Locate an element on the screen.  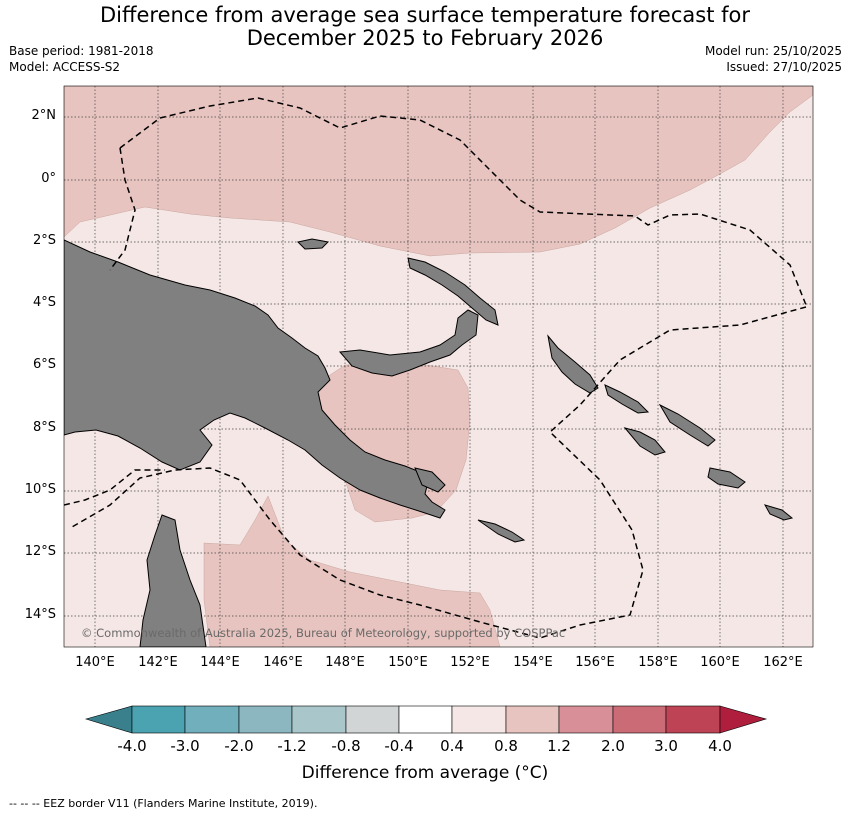
colorbar-tick: 1.2 is located at coordinates (559, 746).